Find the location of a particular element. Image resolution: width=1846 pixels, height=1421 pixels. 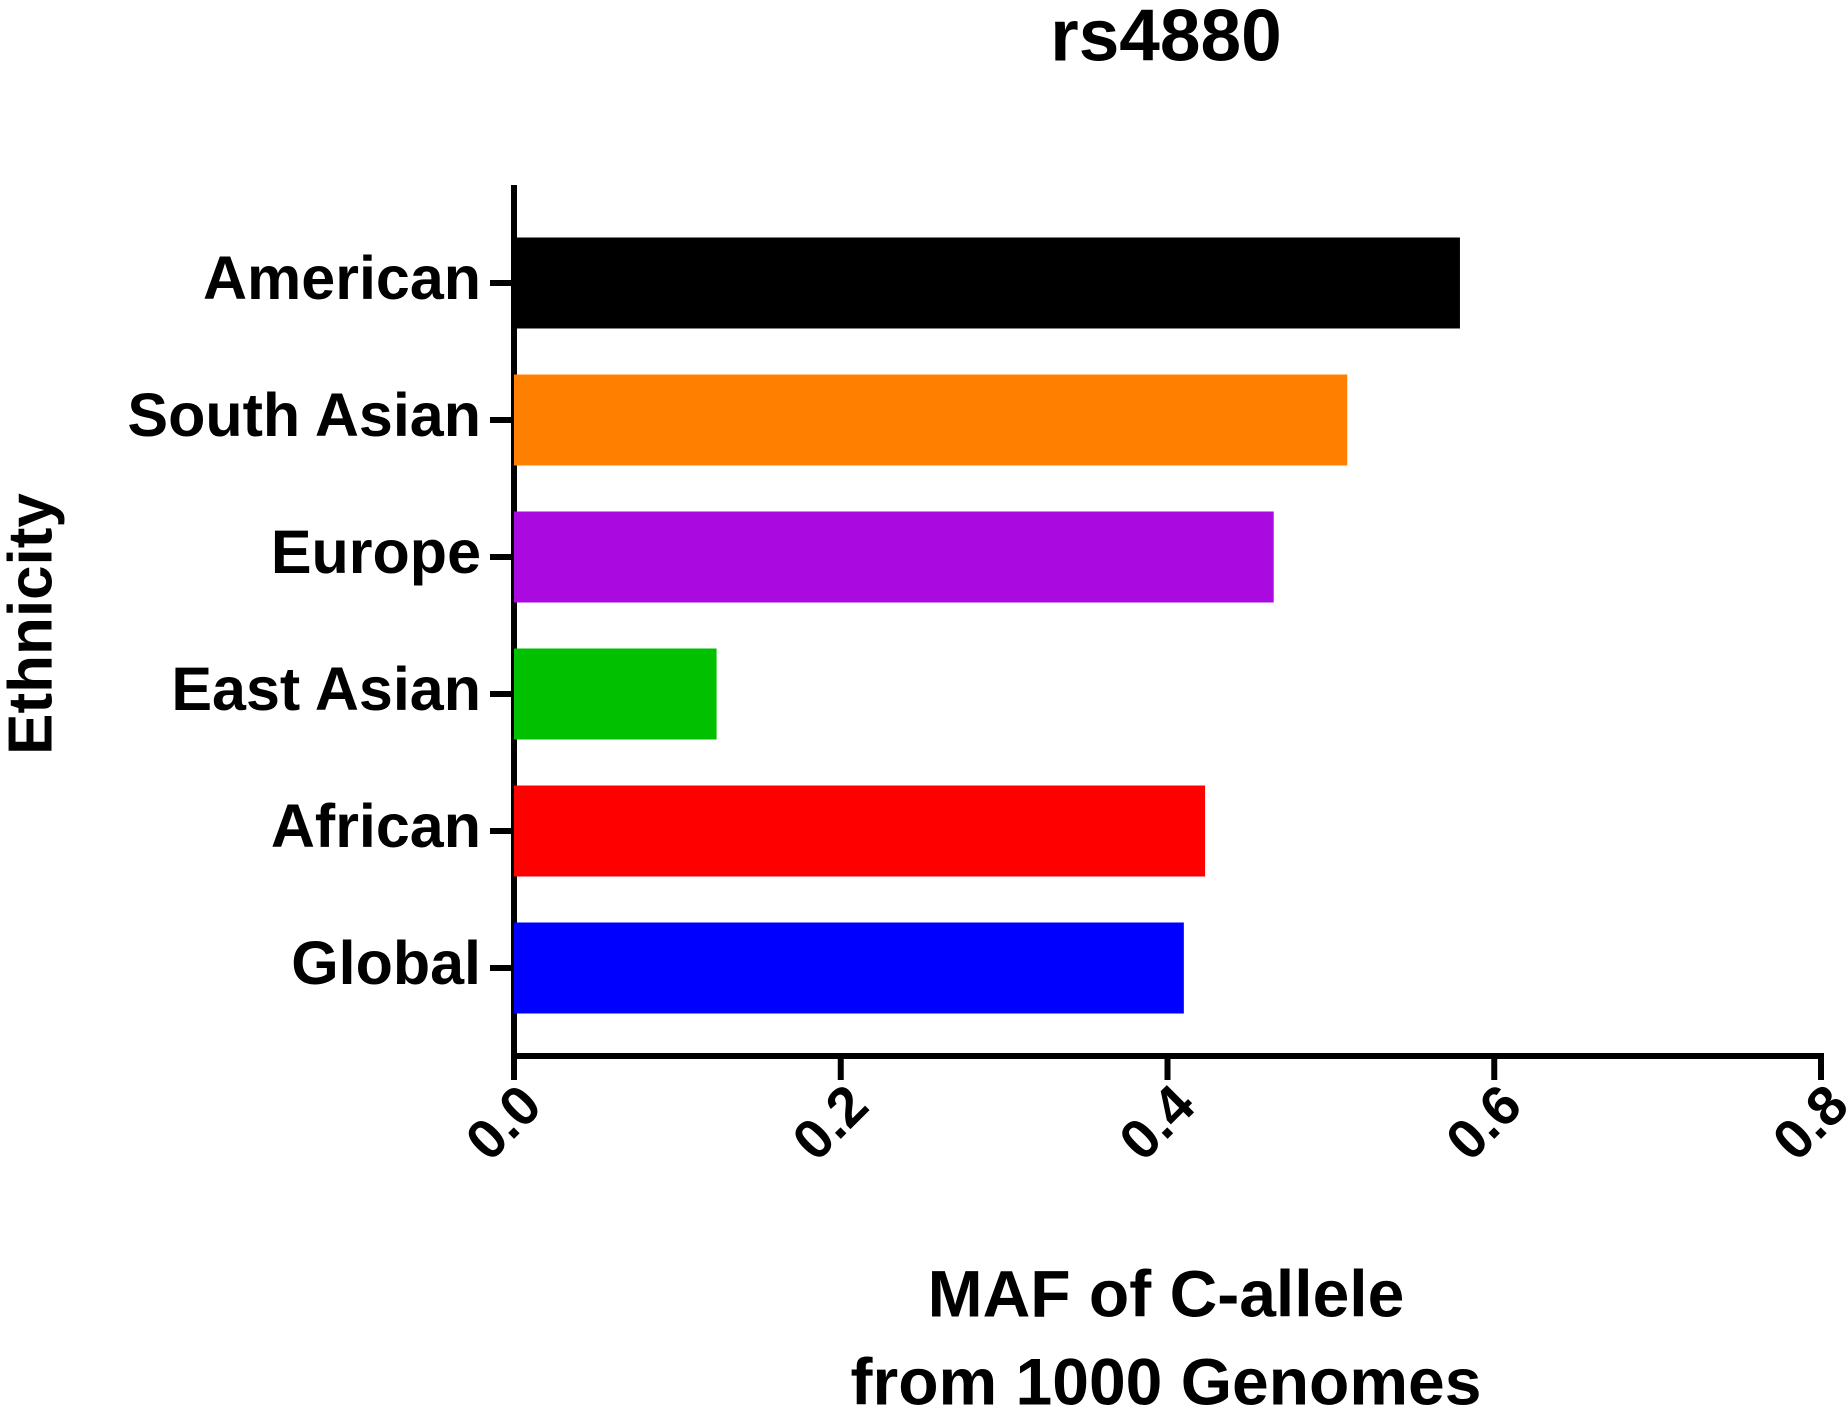

x-tick-label: 0.4 is located at coordinates (1157, 1122).